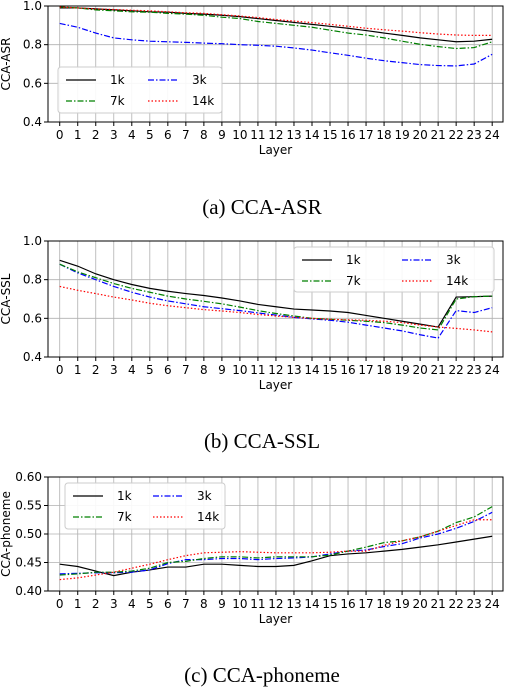  I want to click on y-tick-label: 0.40, so click(28, 591).